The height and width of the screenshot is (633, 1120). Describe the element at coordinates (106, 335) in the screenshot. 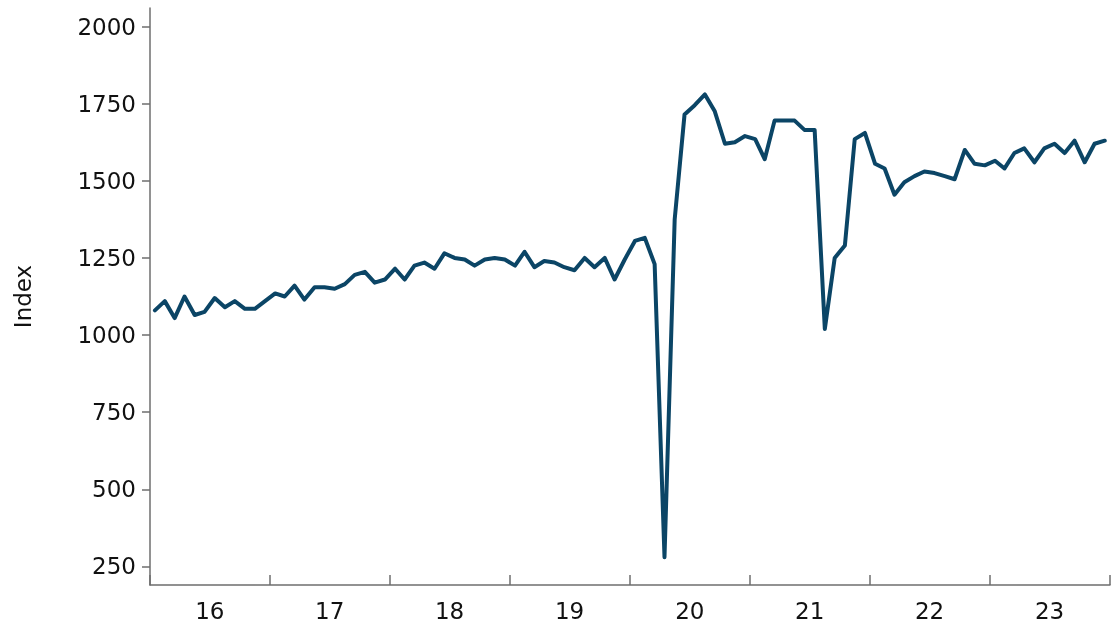

I see `y-tick-label: 1000` at that location.